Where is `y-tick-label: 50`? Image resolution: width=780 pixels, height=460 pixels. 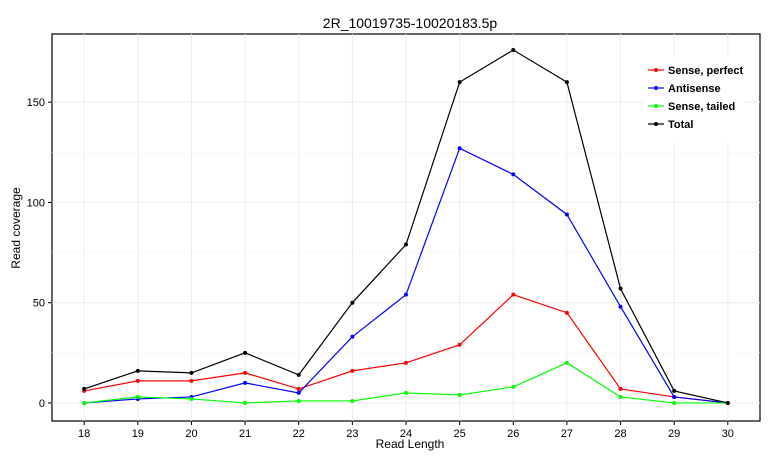
y-tick-label: 50 is located at coordinates (39, 304).